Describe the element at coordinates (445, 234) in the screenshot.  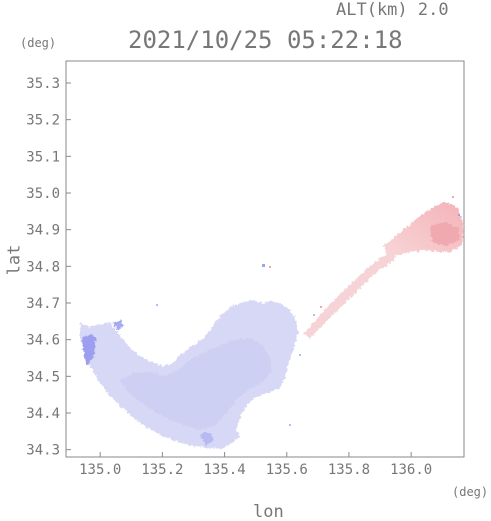
I see `echo-strong-northeast` at that location.